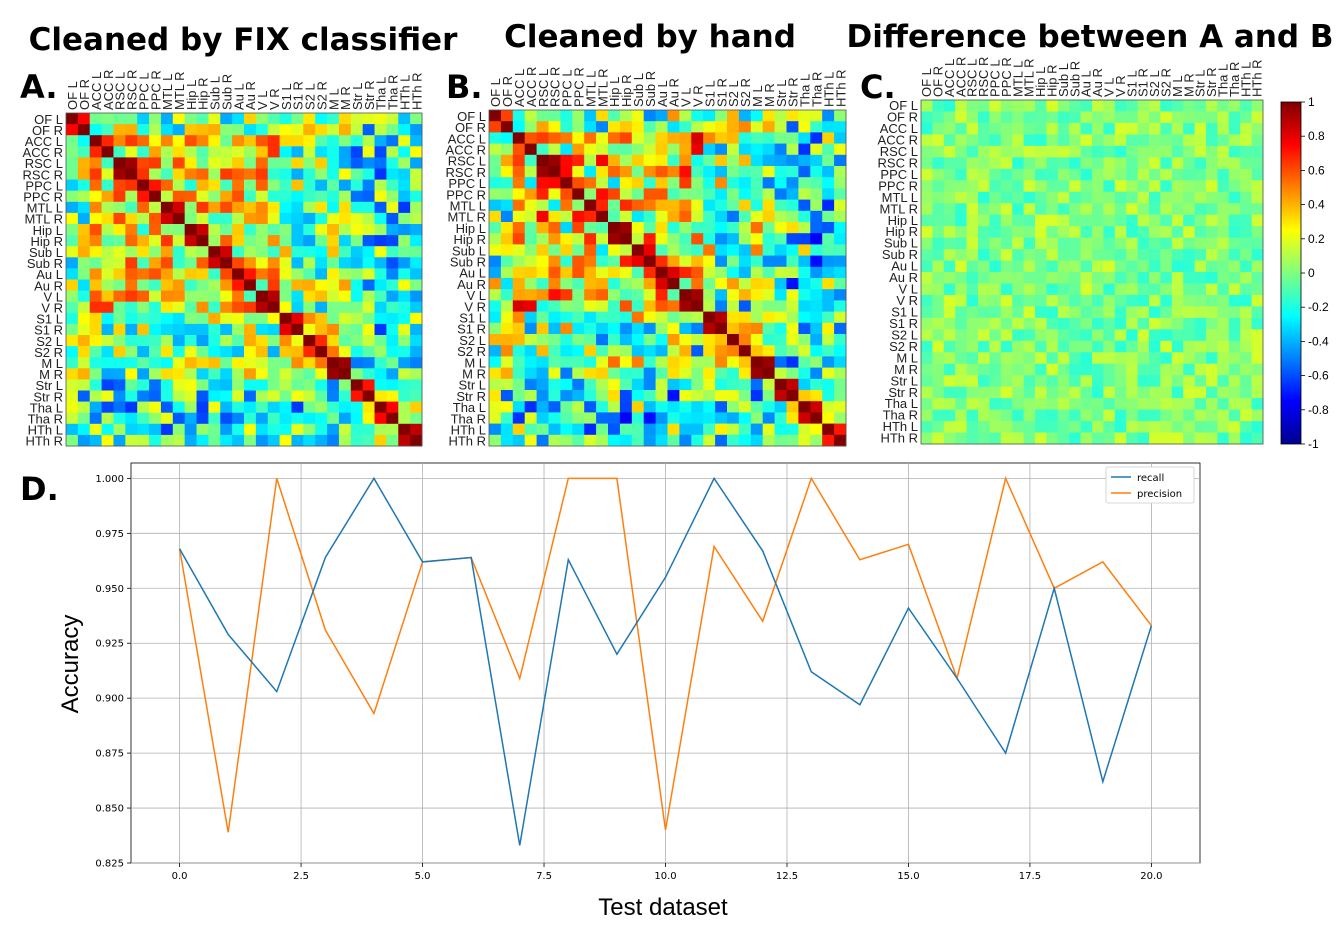 The width and height of the screenshot is (1339, 941). I want to click on row-label: Tha L, so click(46, 407).